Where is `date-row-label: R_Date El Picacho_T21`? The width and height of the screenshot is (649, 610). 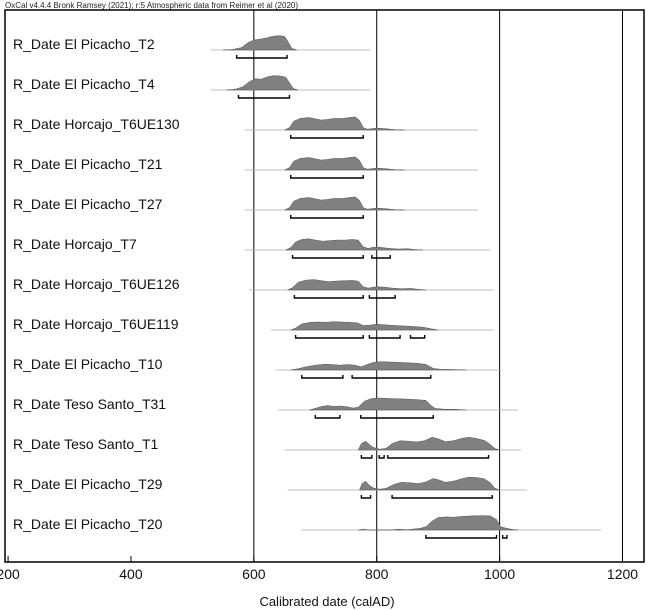 date-row-label: R_Date El Picacho_T21 is located at coordinates (88, 164).